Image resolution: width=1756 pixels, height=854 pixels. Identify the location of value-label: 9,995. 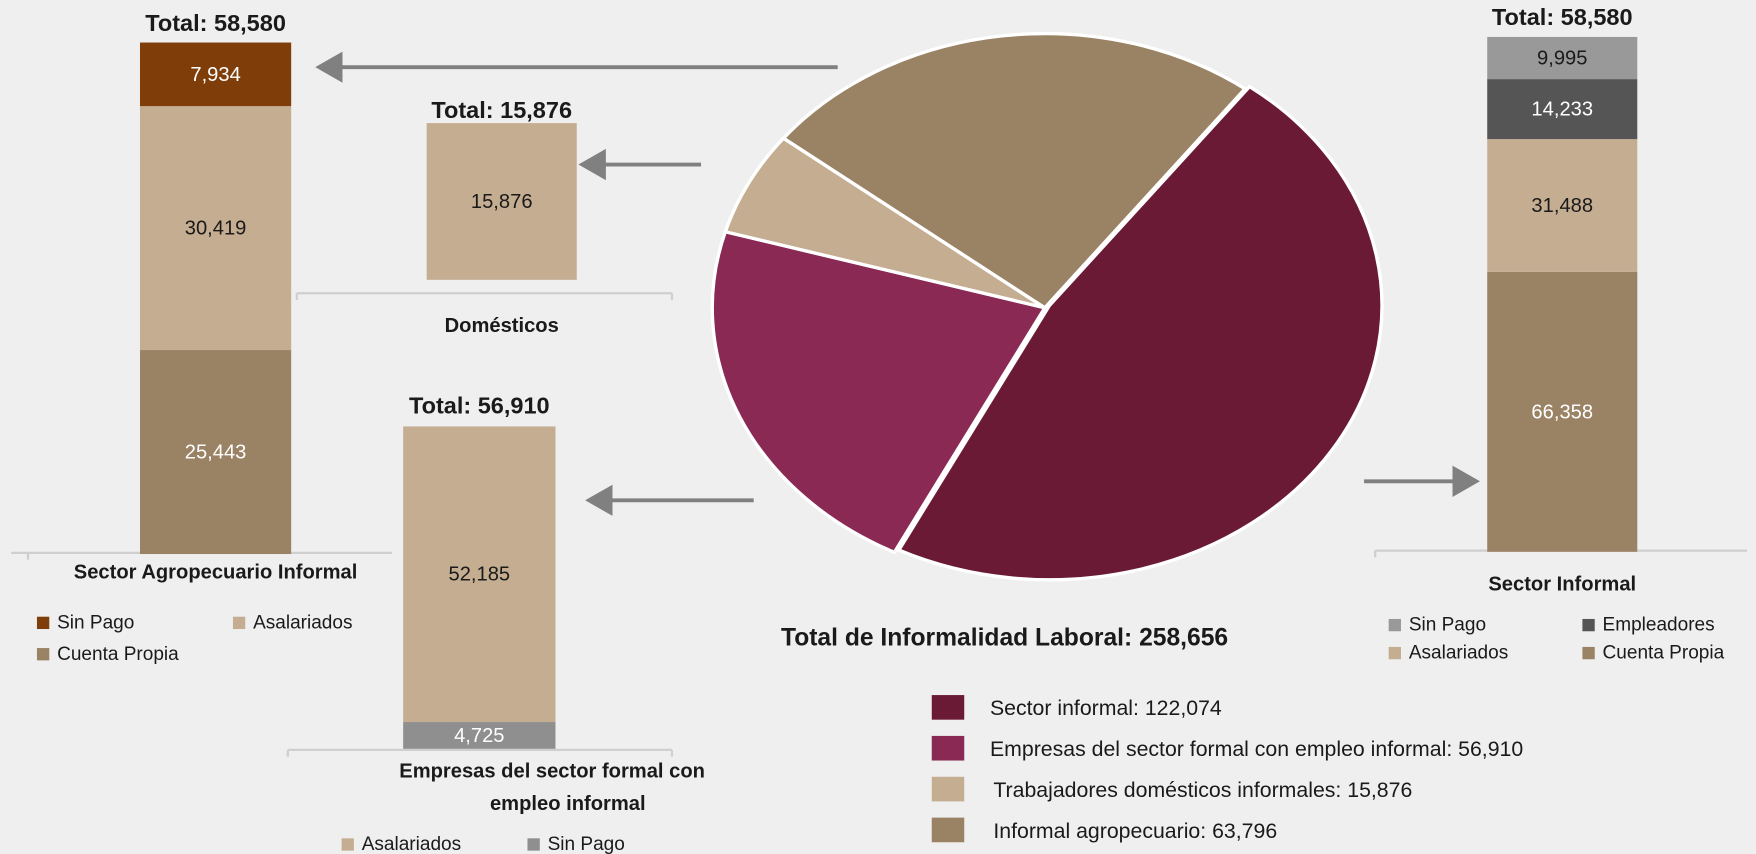
(1562, 58).